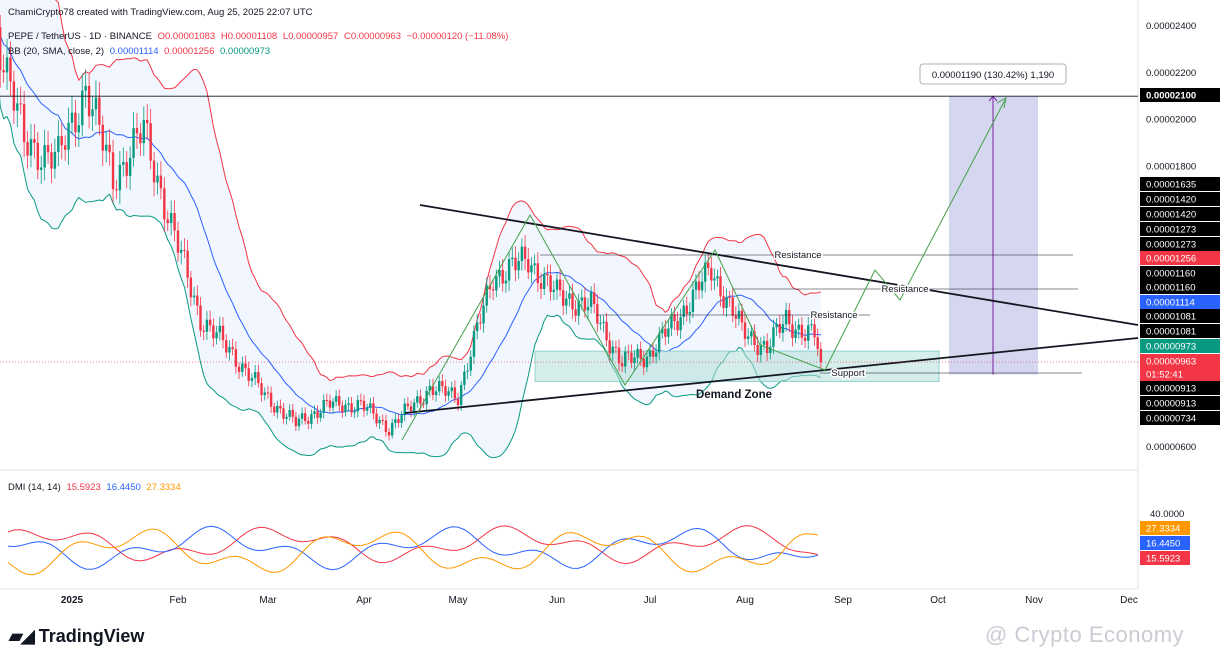 The height and width of the screenshot is (668, 1224). Describe the element at coordinates (91, 636) in the screenshot. I see `brand-name: TradingView` at that location.